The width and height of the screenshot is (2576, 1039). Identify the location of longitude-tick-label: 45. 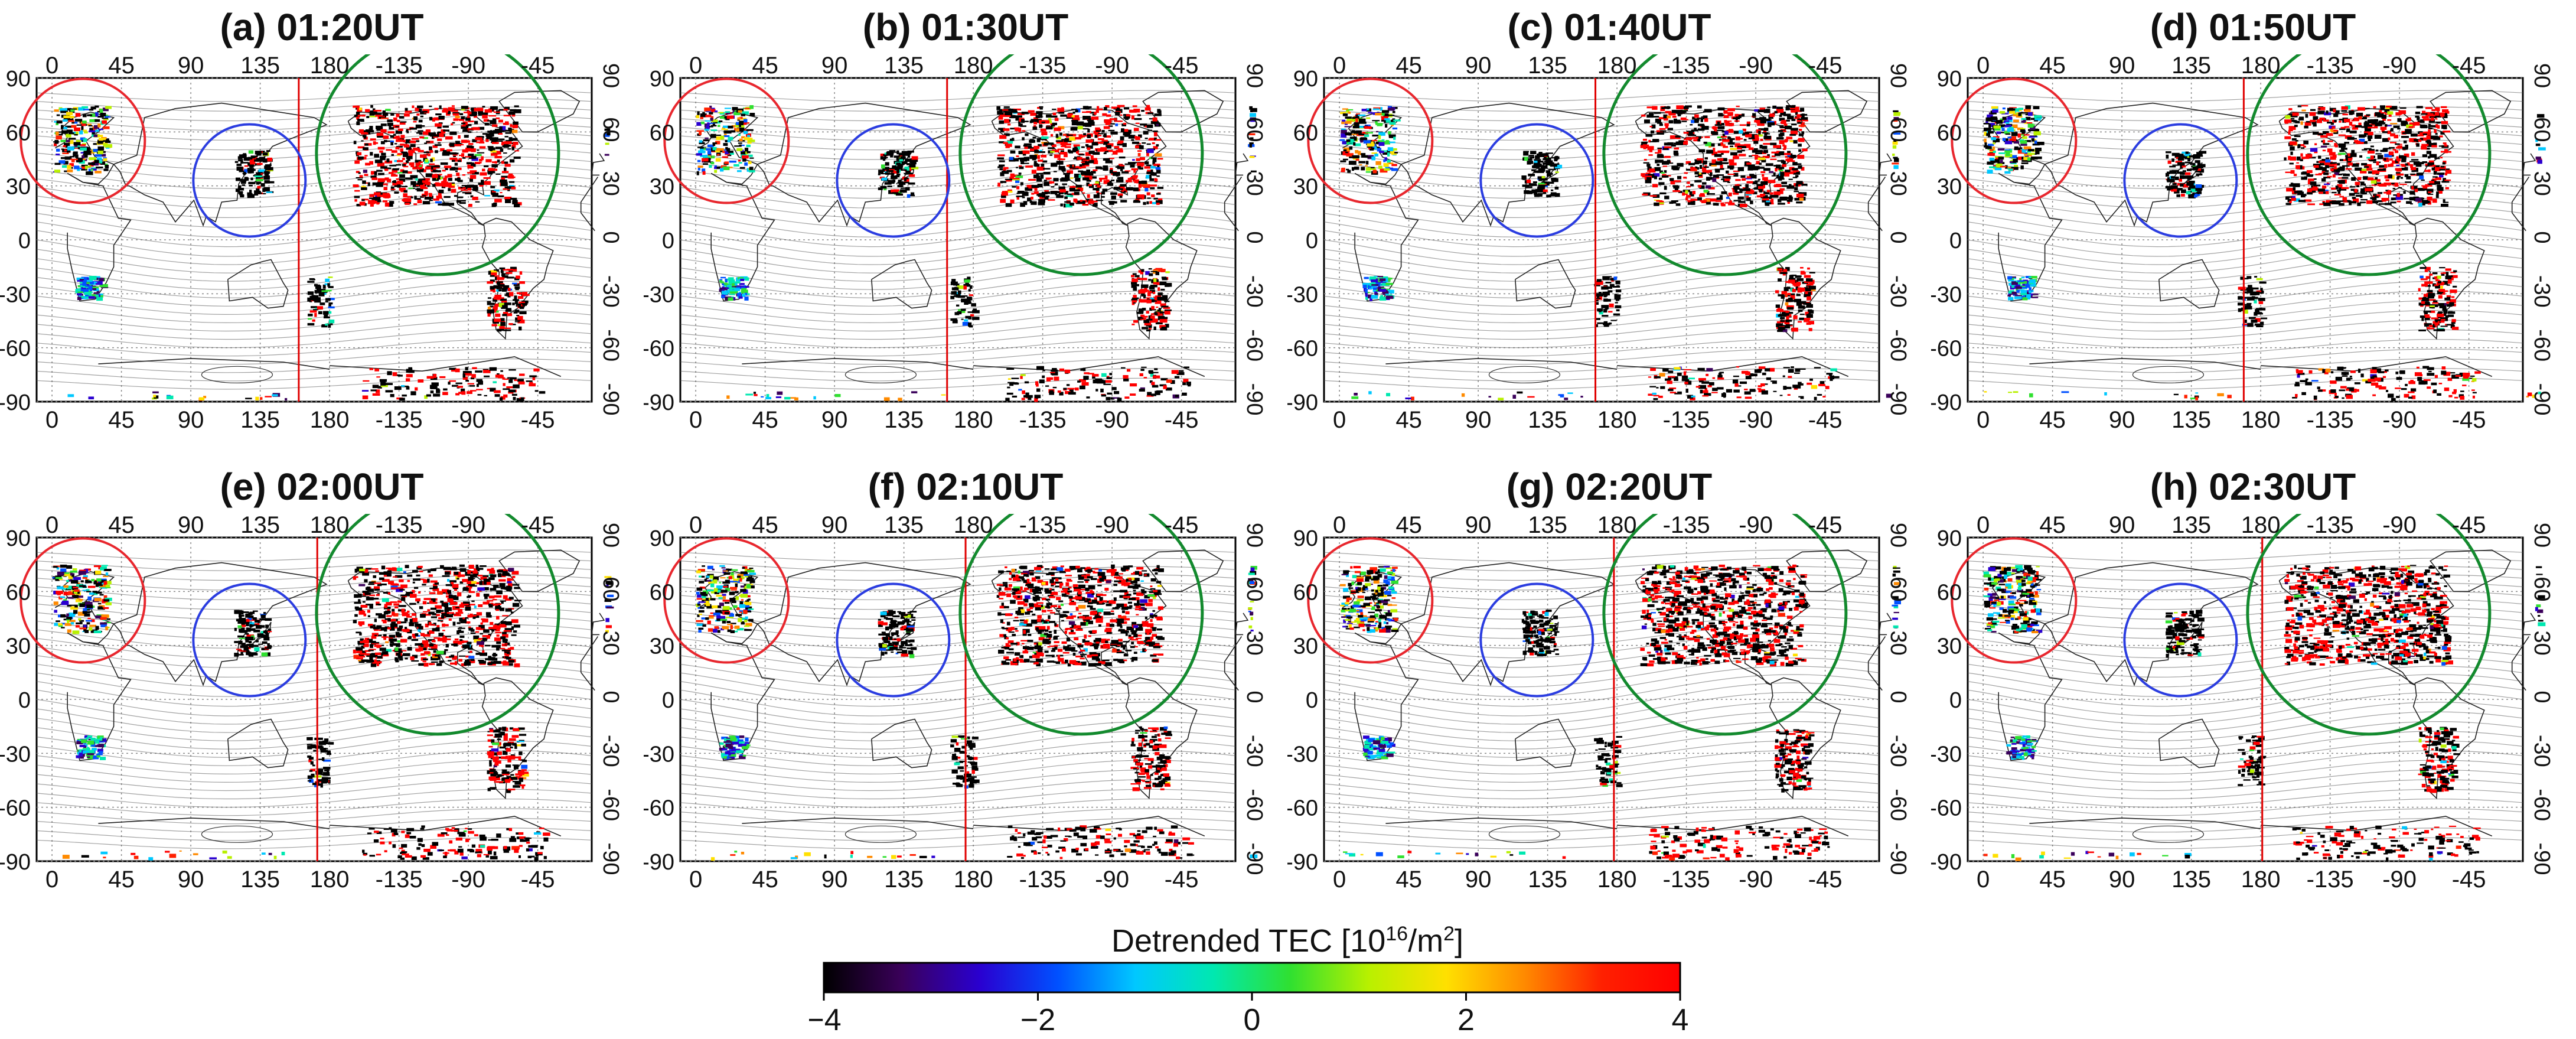
(765, 419).